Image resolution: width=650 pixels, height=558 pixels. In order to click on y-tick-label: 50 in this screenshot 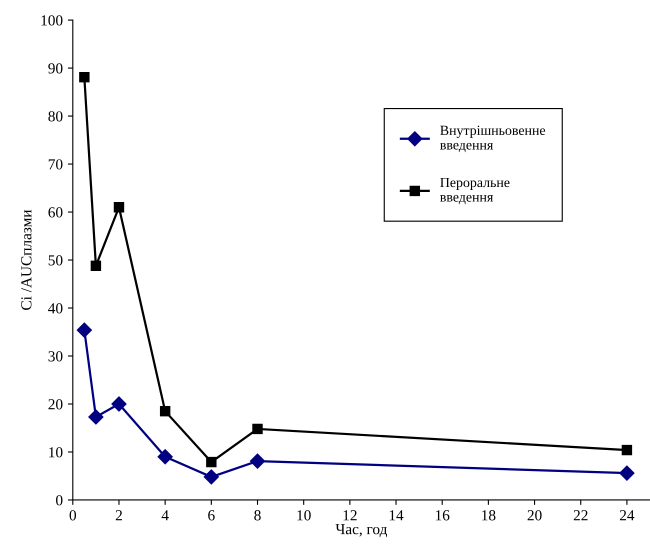, I will do `click(55, 260)`.